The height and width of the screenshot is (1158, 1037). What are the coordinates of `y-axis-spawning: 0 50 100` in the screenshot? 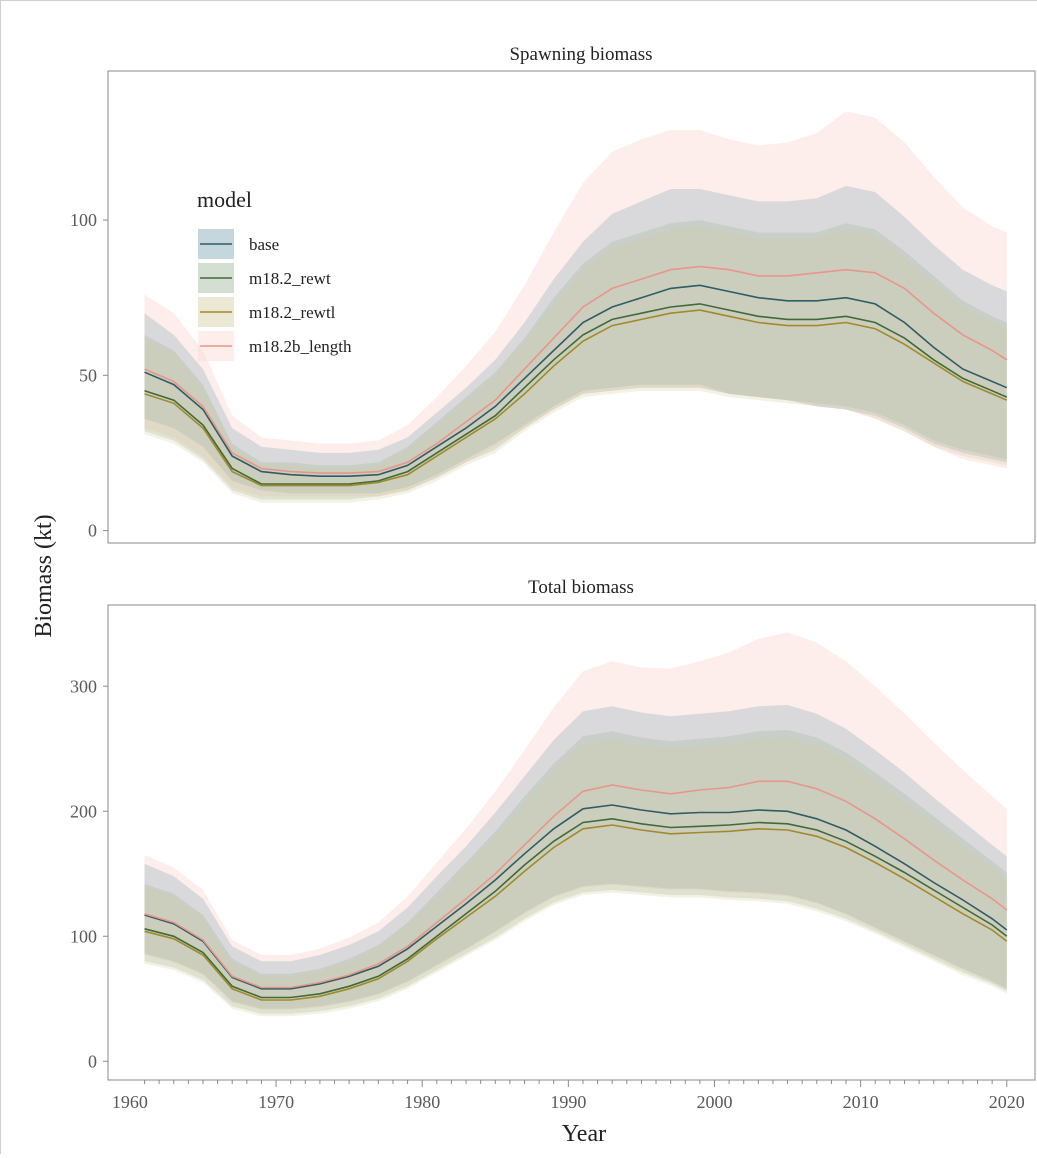 It's located at (89, 375).